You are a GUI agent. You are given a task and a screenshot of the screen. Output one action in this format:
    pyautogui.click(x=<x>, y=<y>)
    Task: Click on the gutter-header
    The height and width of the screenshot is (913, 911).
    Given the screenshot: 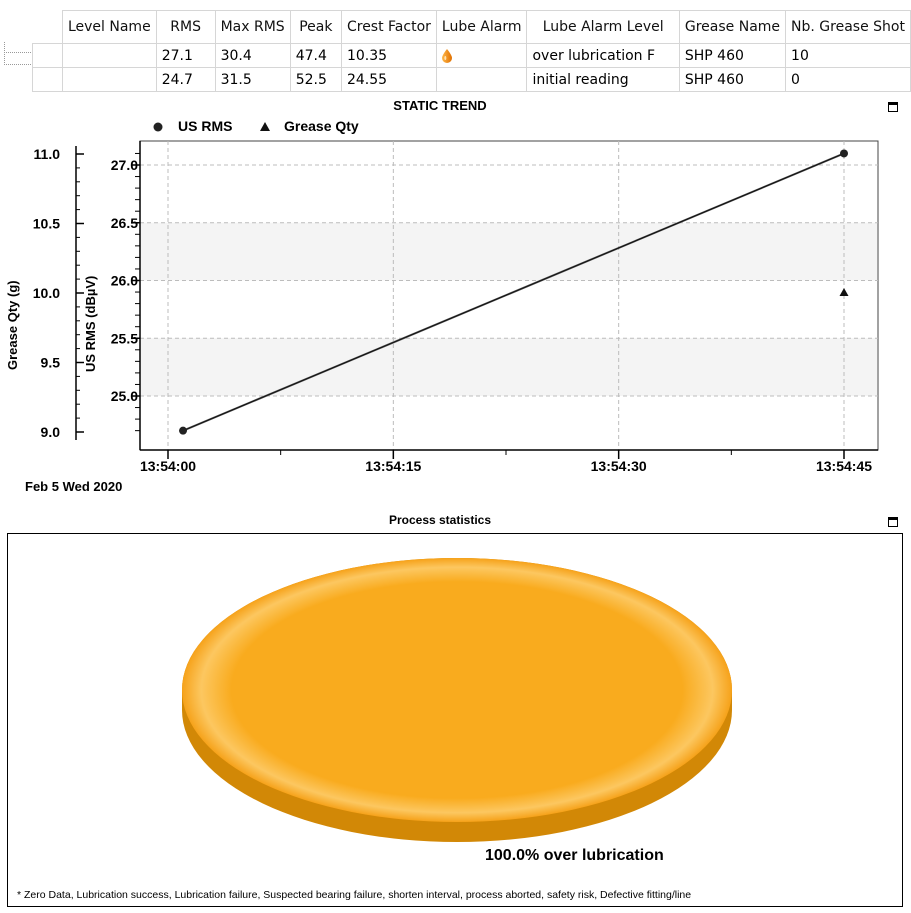 What is the action you would take?
    pyautogui.click(x=16, y=27)
    